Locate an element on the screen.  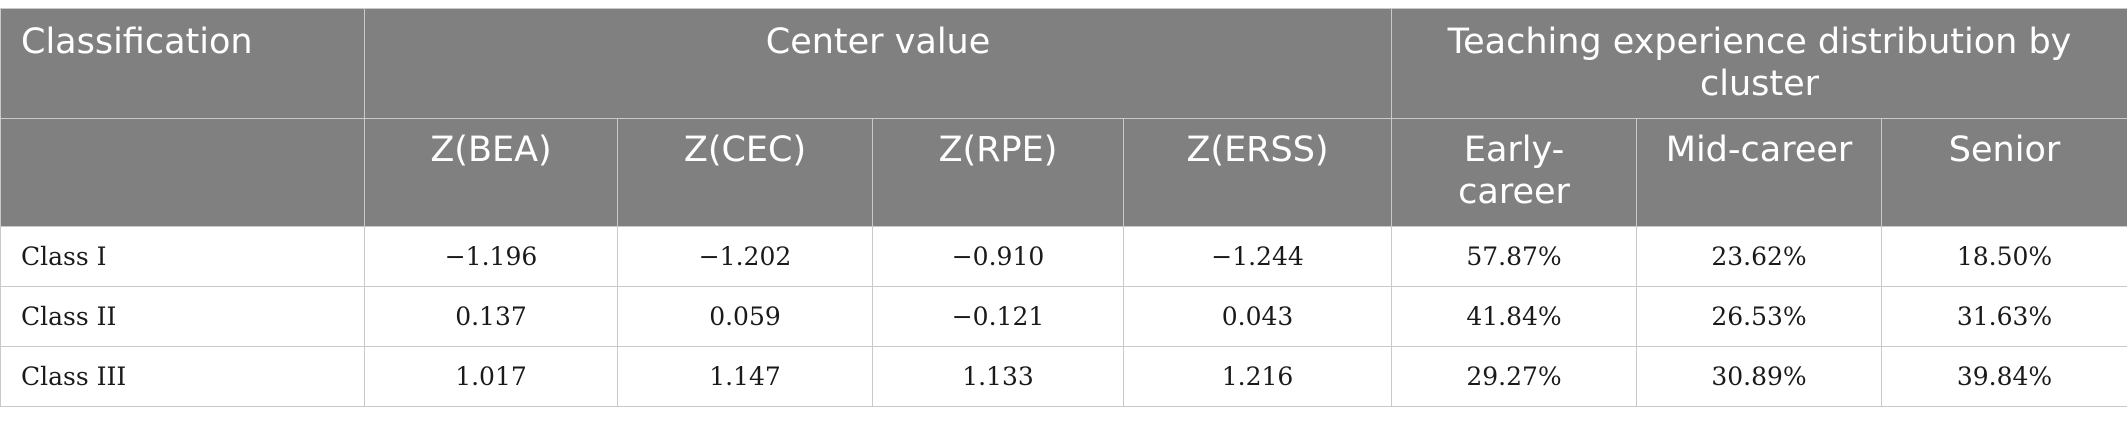
header-mid-career: Mid-career is located at coordinates (1759, 172).